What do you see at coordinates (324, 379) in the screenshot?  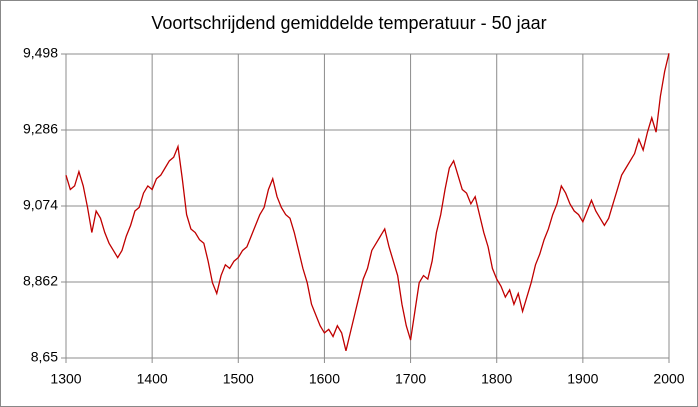 I see `x-tick-label: 1600` at bounding box center [324, 379].